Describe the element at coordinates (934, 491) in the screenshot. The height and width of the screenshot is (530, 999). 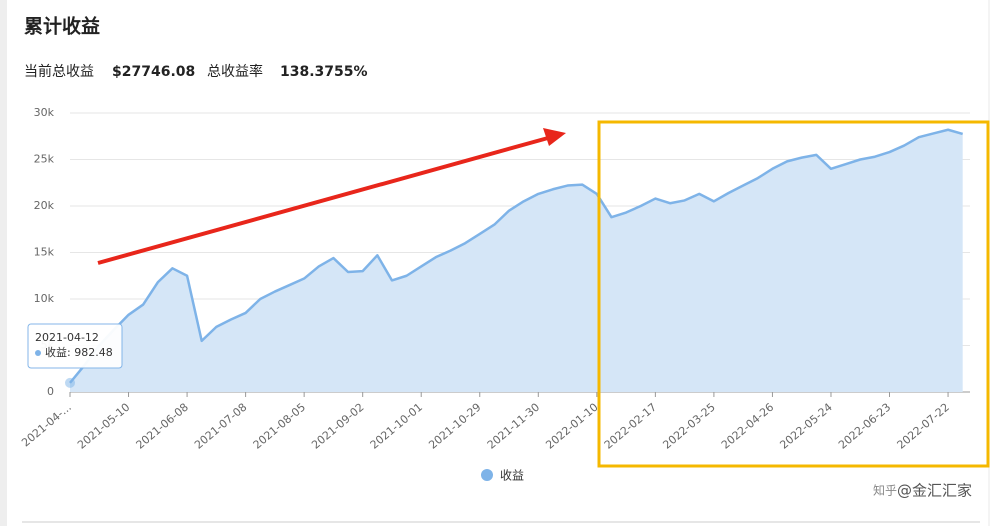
I see `watermark-author: @金汇汇家` at that location.